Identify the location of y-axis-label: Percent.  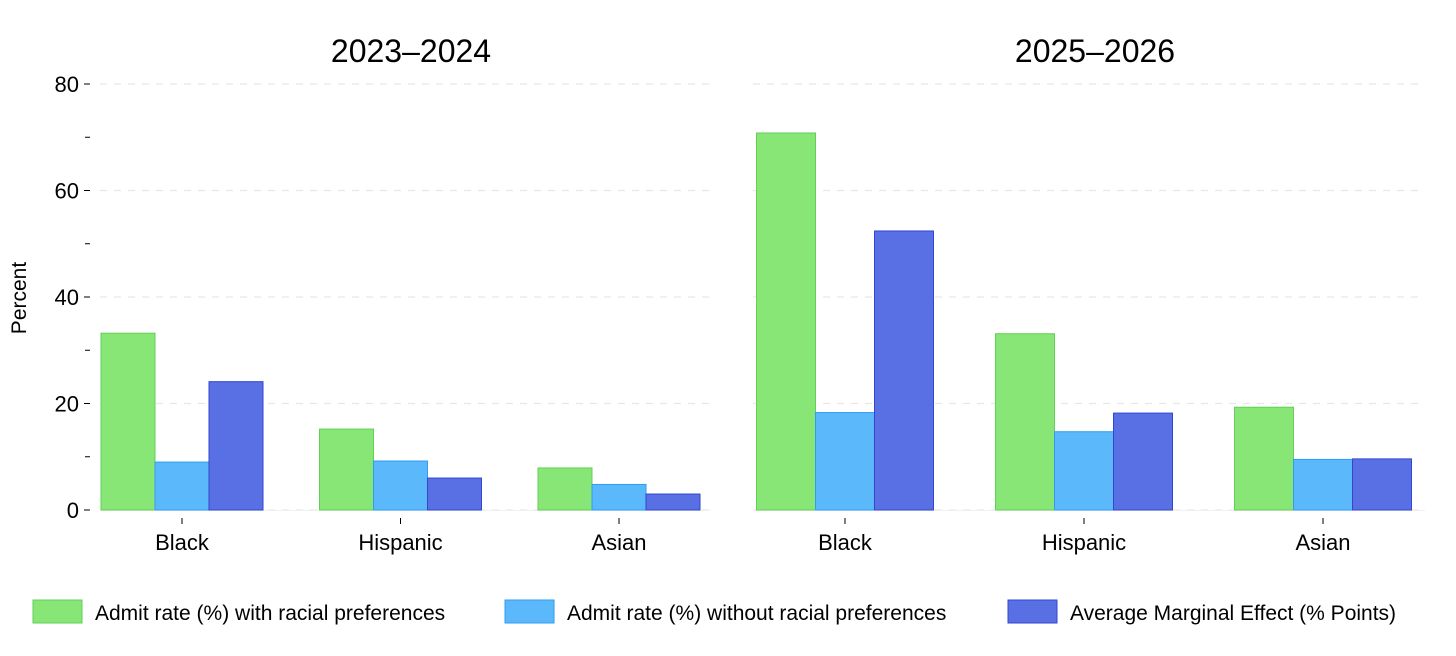
(19, 298).